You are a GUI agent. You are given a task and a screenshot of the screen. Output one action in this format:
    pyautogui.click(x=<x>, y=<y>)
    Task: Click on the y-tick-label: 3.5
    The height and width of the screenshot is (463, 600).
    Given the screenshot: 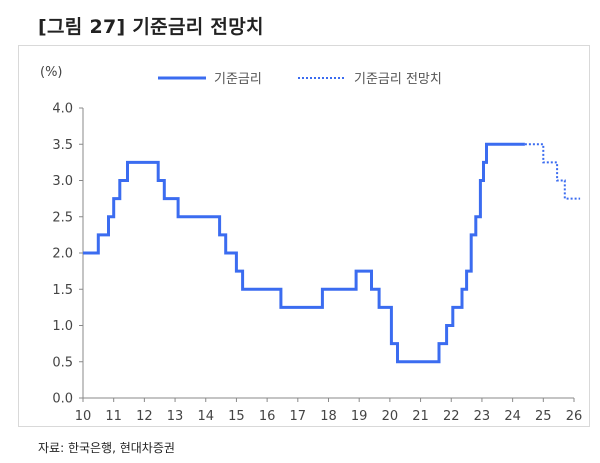 What is the action you would take?
    pyautogui.click(x=62, y=145)
    